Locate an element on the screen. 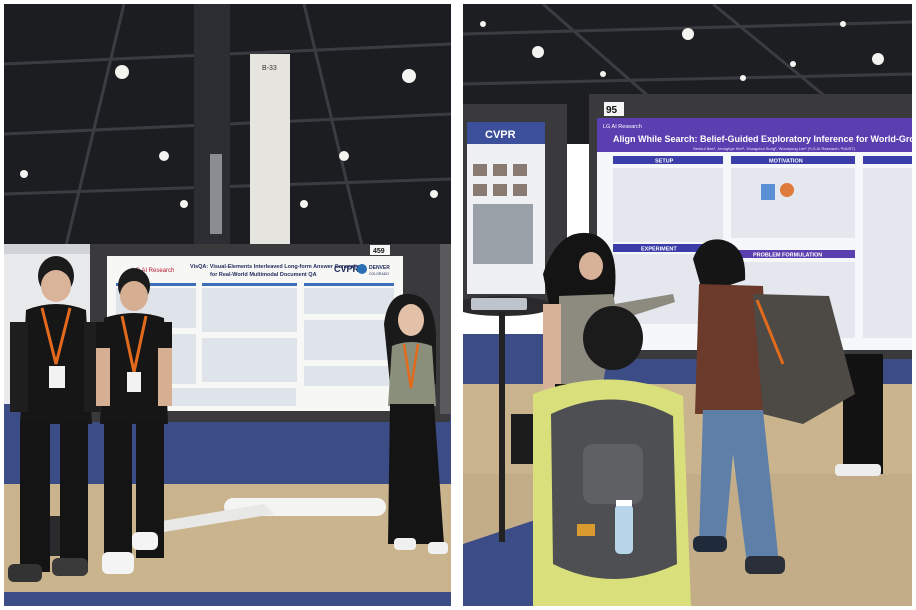  left-poster-logo: CVPR is located at coordinates (500, 135).